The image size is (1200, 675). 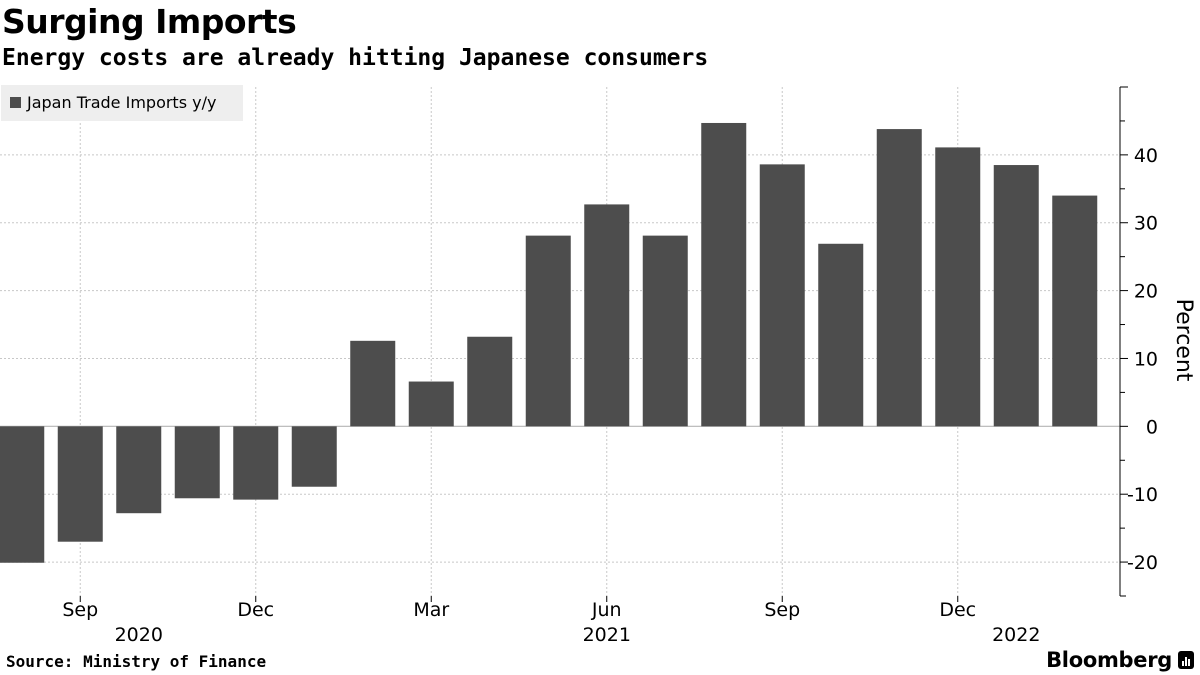 I want to click on brand-name: Bloomberg, so click(x=1109, y=660).